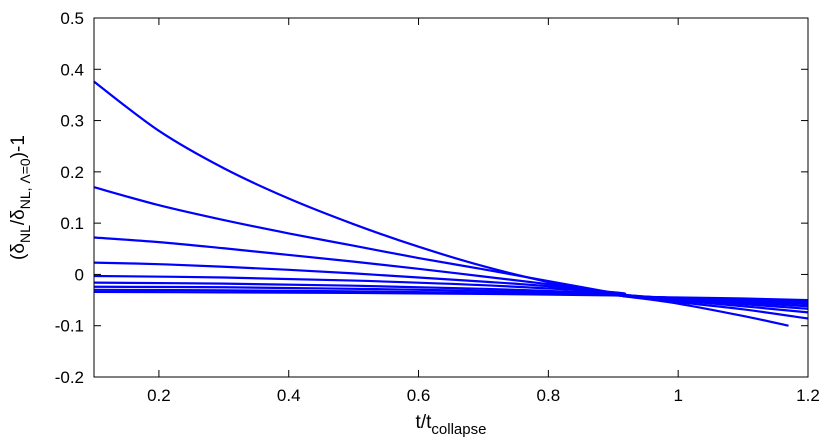 The image size is (830, 445). I want to click on y-tick-label: 0.5, so click(72, 18).